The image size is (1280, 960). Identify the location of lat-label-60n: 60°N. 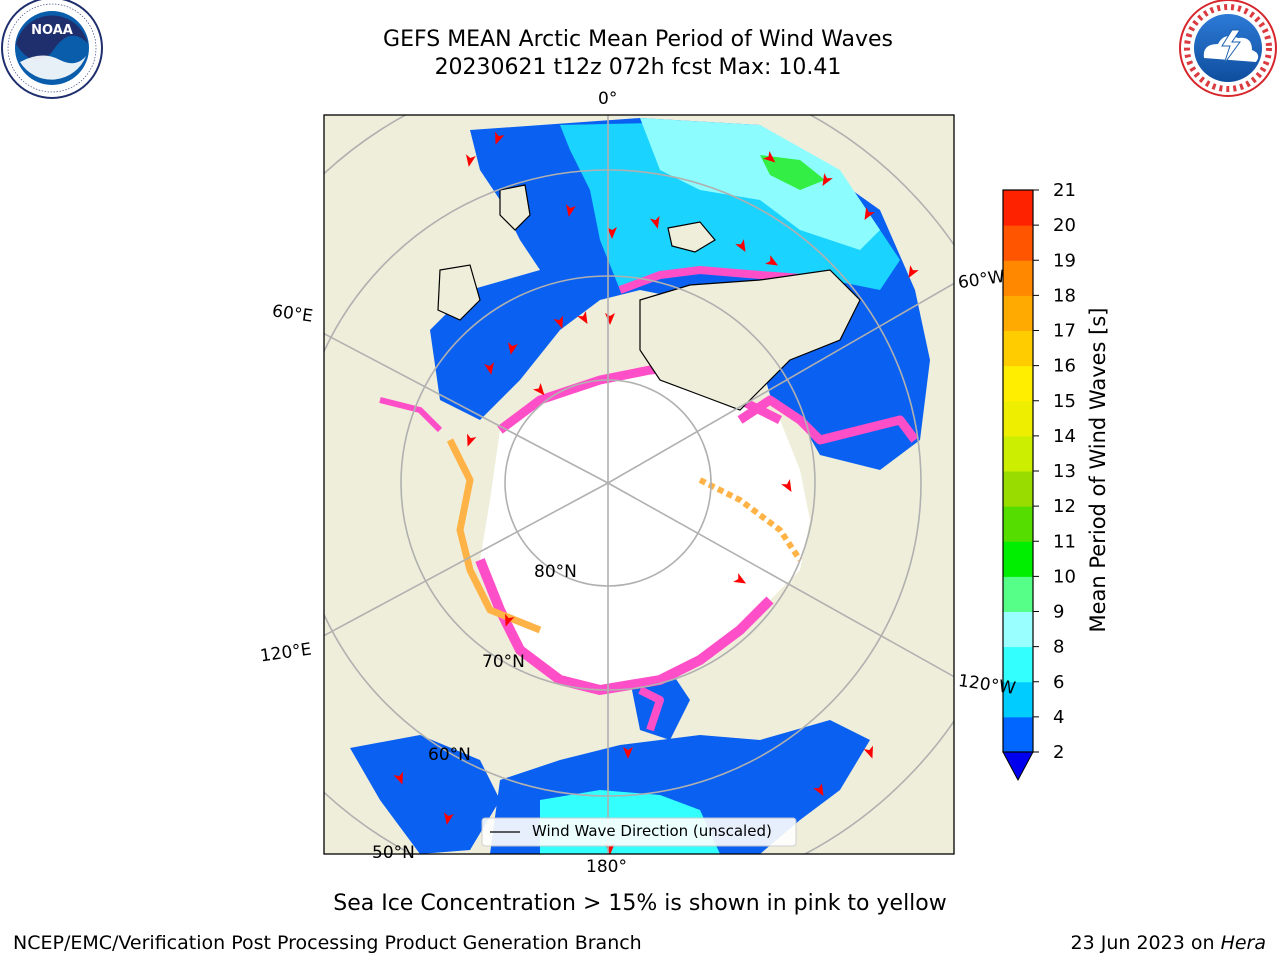
(449, 755).